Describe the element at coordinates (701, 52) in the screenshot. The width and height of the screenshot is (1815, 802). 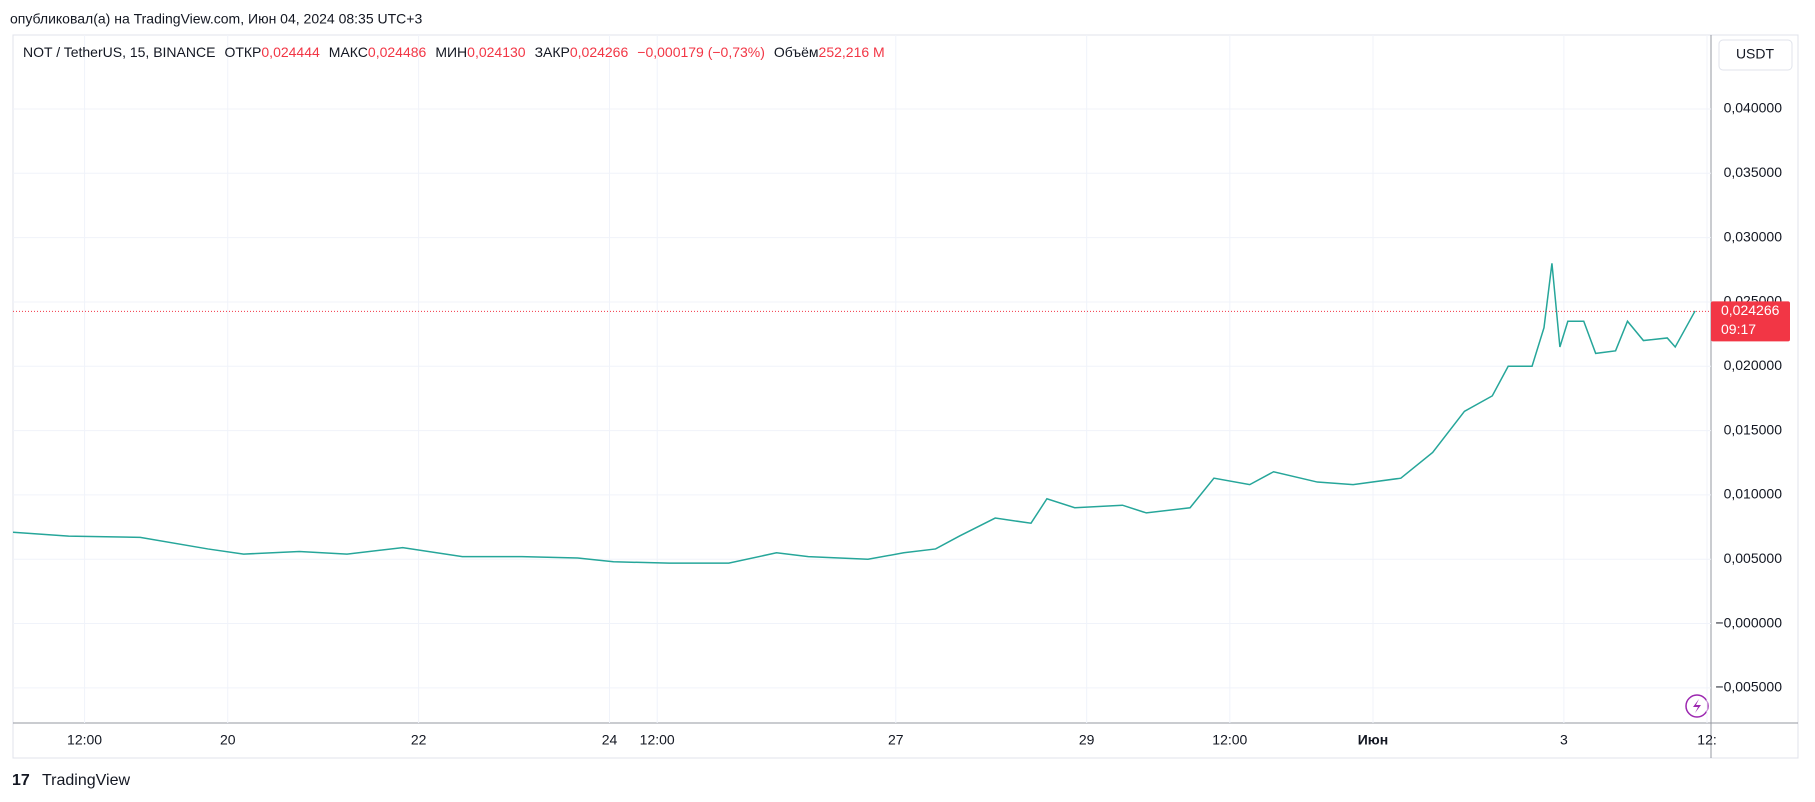
I see `change: −0,000179 (−0,73%)` at that location.